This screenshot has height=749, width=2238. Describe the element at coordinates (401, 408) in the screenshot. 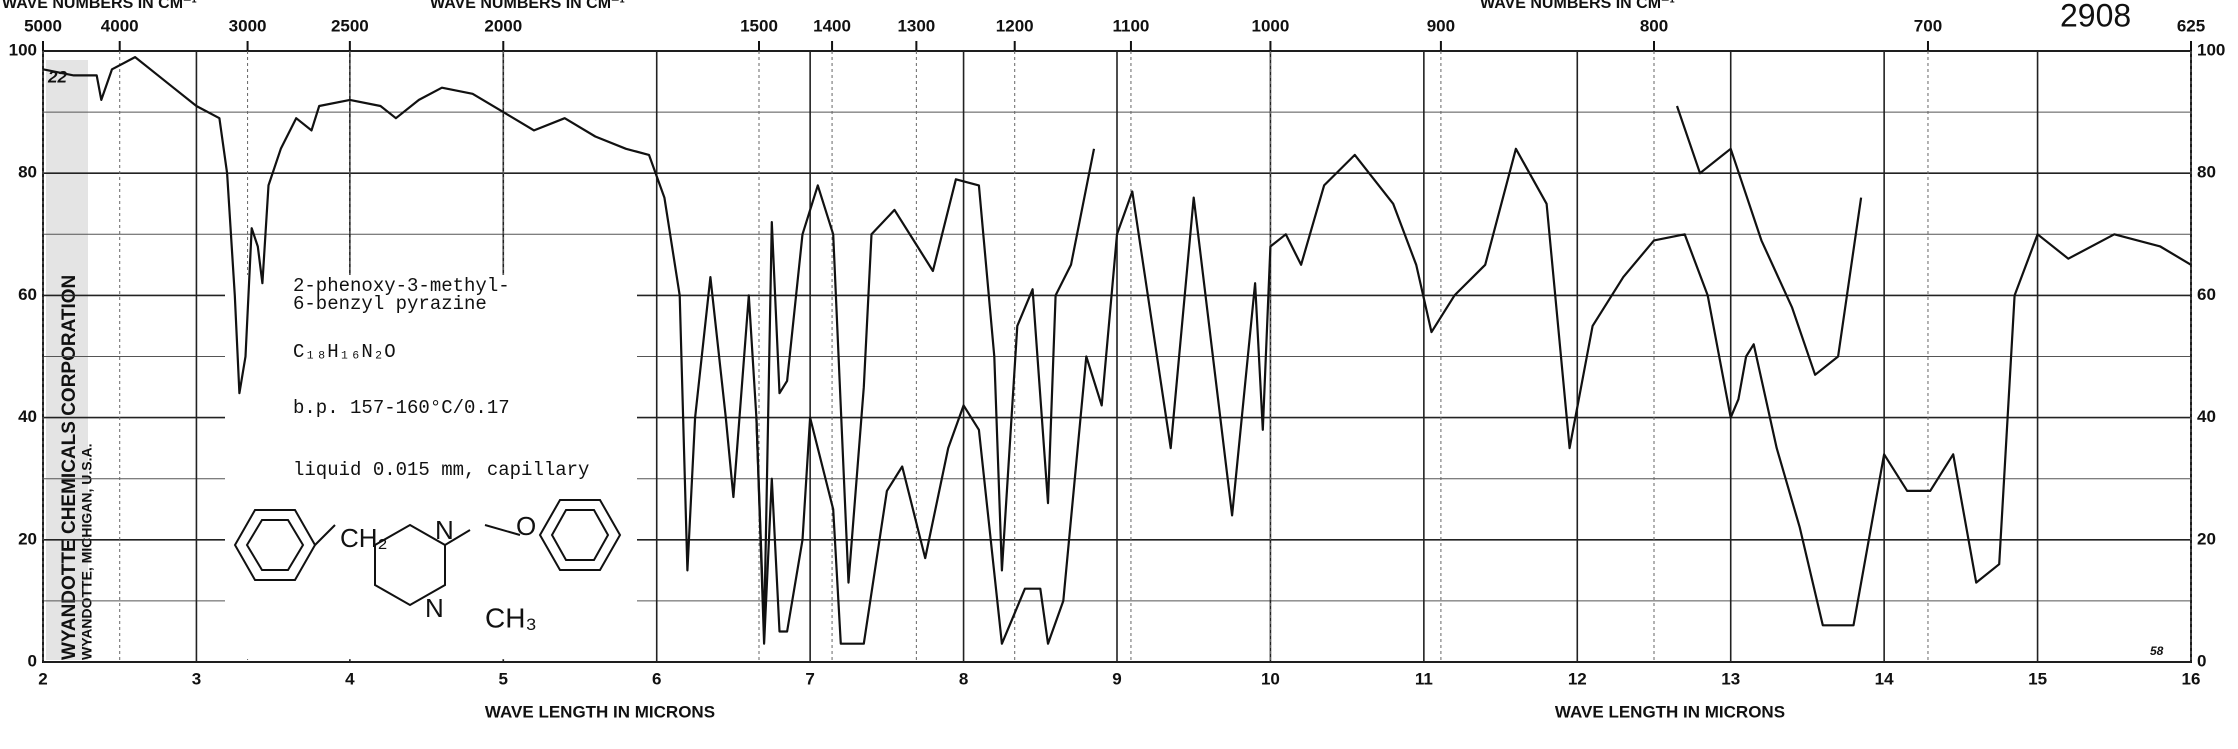

I see `sample-boiling-point: b.p. 157-160°C/0.17` at that location.